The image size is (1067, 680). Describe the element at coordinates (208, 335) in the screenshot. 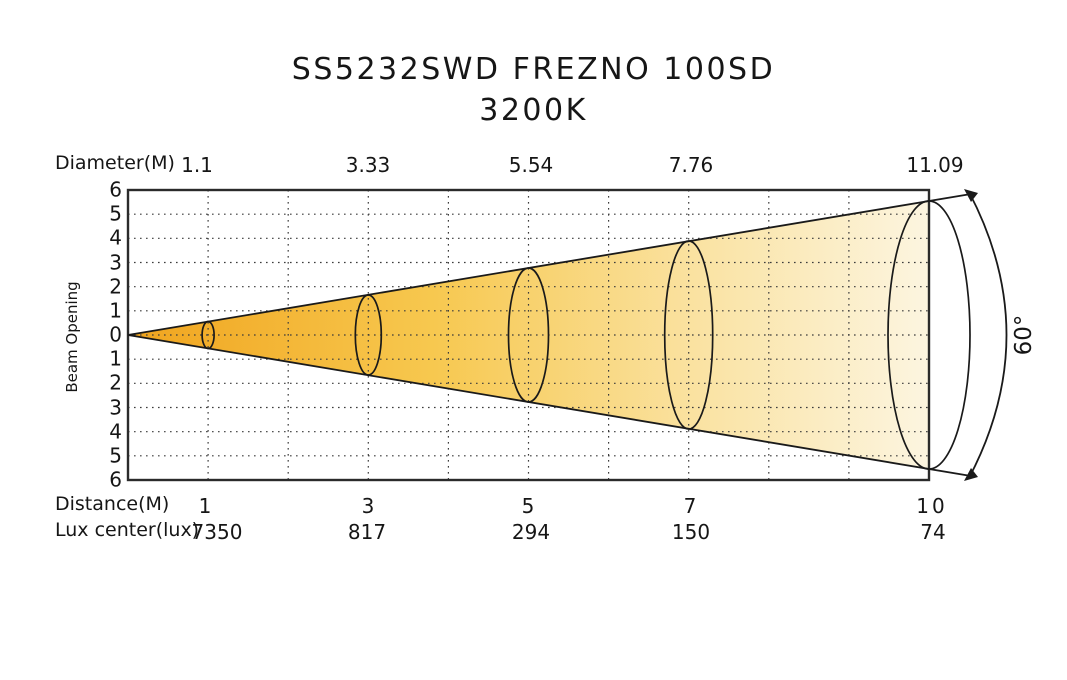

I see `beam-ellipse-1m` at that location.